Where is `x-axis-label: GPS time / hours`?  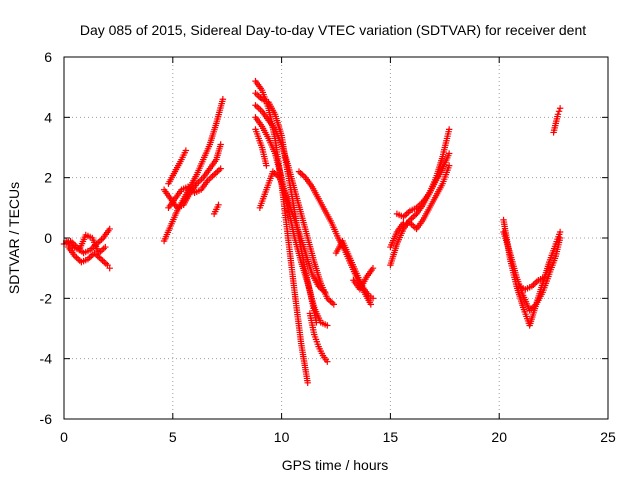 x-axis-label: GPS time / hours is located at coordinates (335, 465).